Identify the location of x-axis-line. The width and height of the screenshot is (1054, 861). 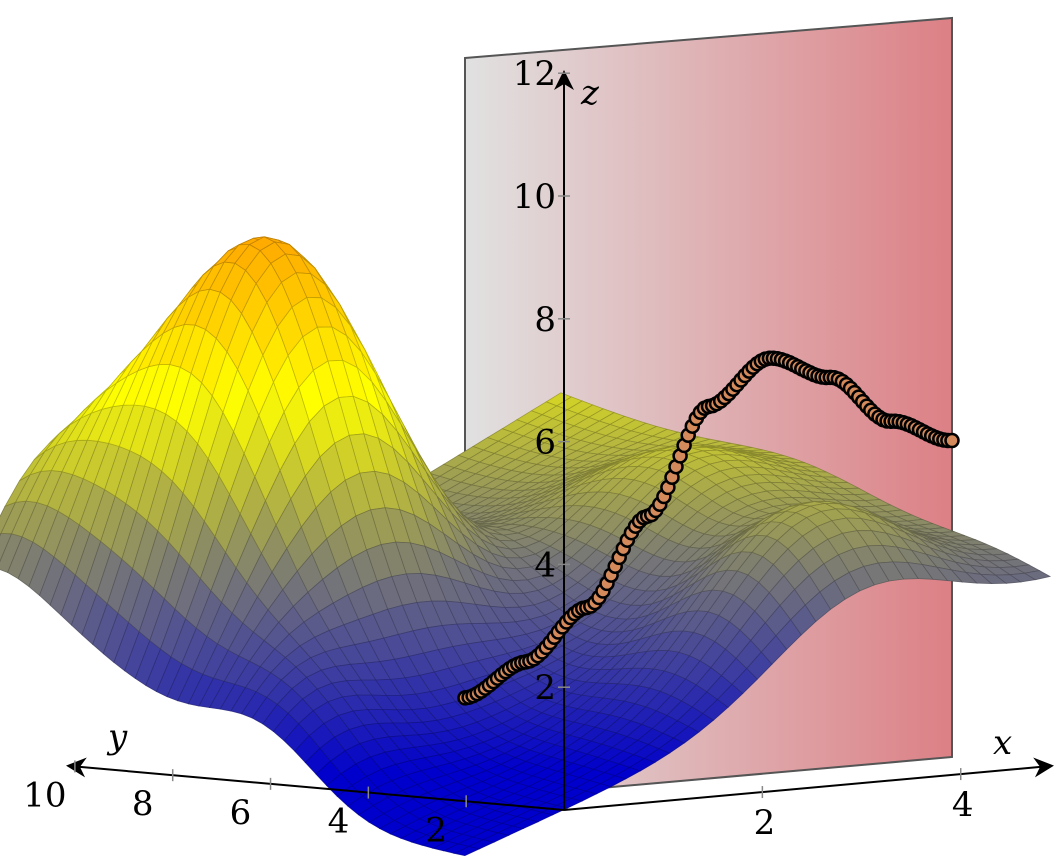
(808, 784).